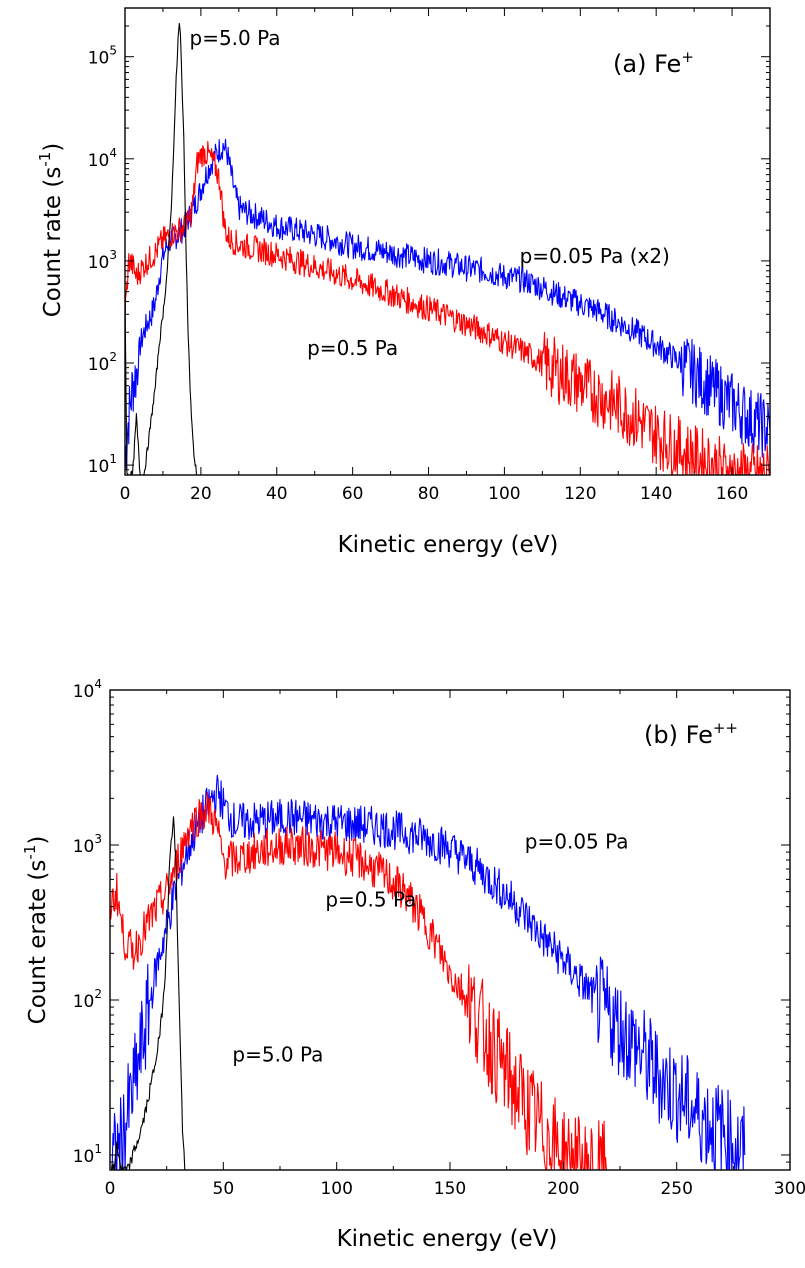  I want to click on x-tick-label: 20, so click(201, 494).